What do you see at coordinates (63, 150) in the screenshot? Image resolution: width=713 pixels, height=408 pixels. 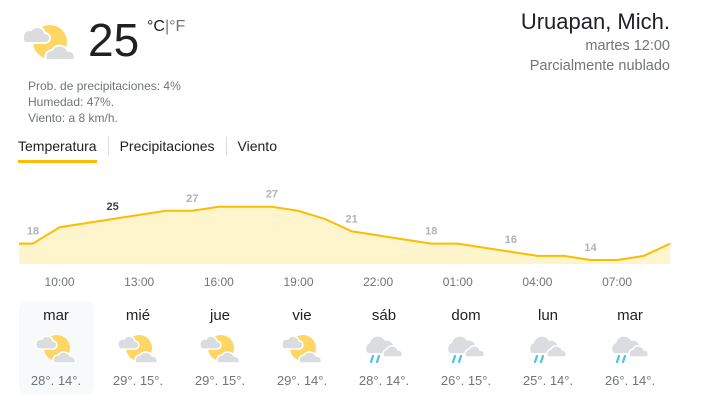 I see `tab-temperatura: Temperatura` at bounding box center [63, 150].